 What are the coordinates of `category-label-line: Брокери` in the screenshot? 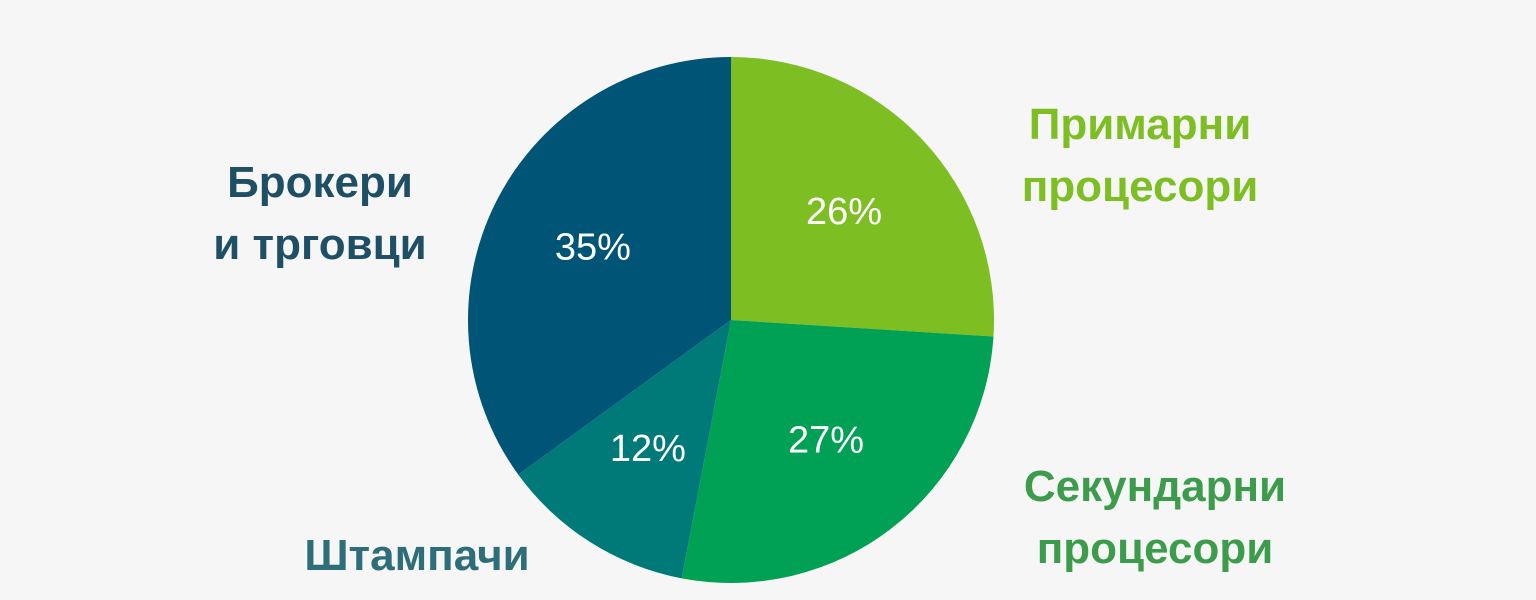 It's located at (320, 182).